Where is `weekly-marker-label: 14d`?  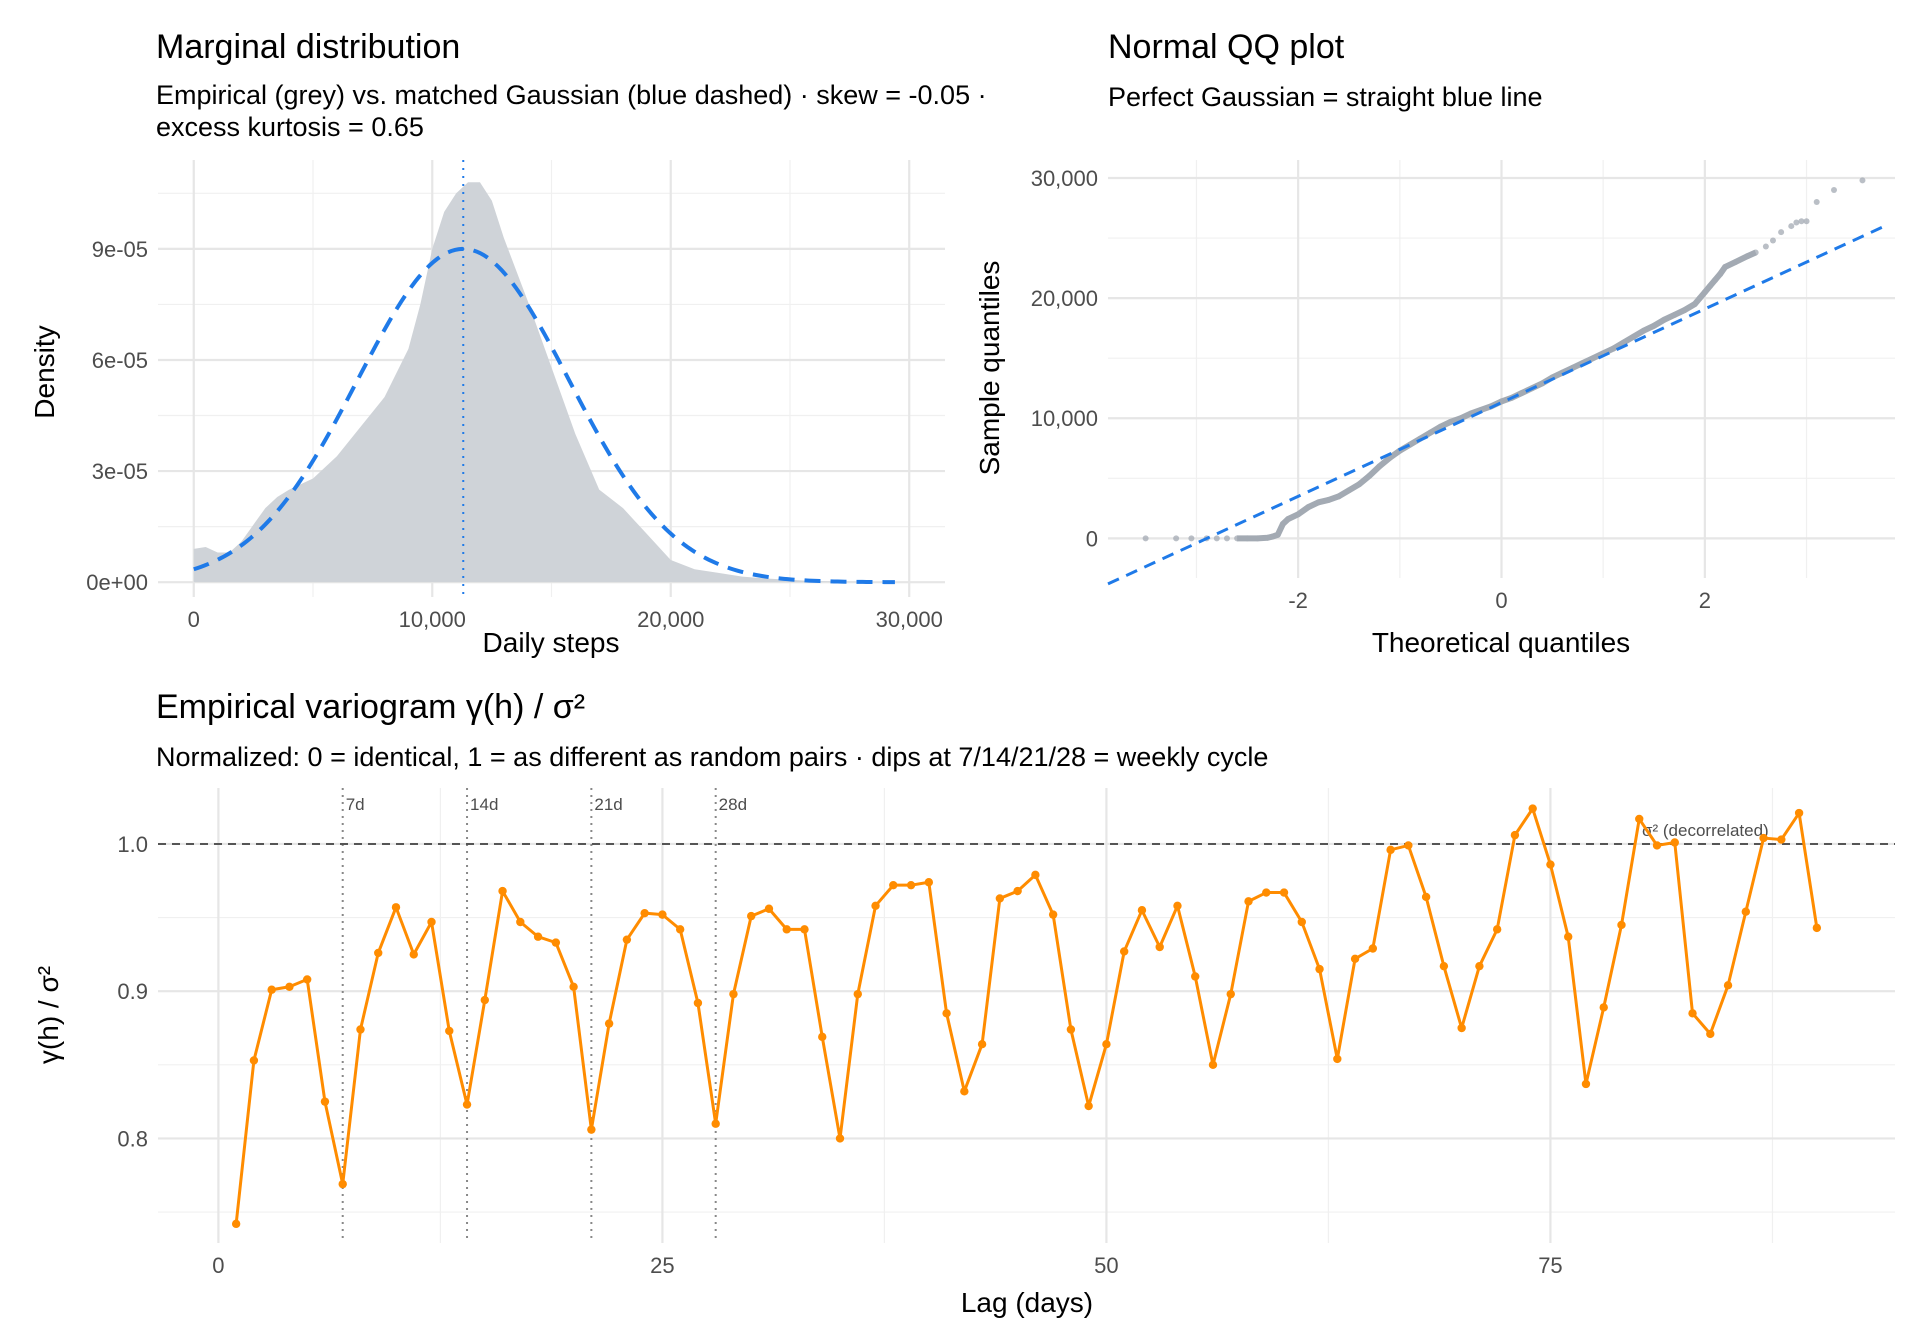 weekly-marker-label: 14d is located at coordinates (484, 804).